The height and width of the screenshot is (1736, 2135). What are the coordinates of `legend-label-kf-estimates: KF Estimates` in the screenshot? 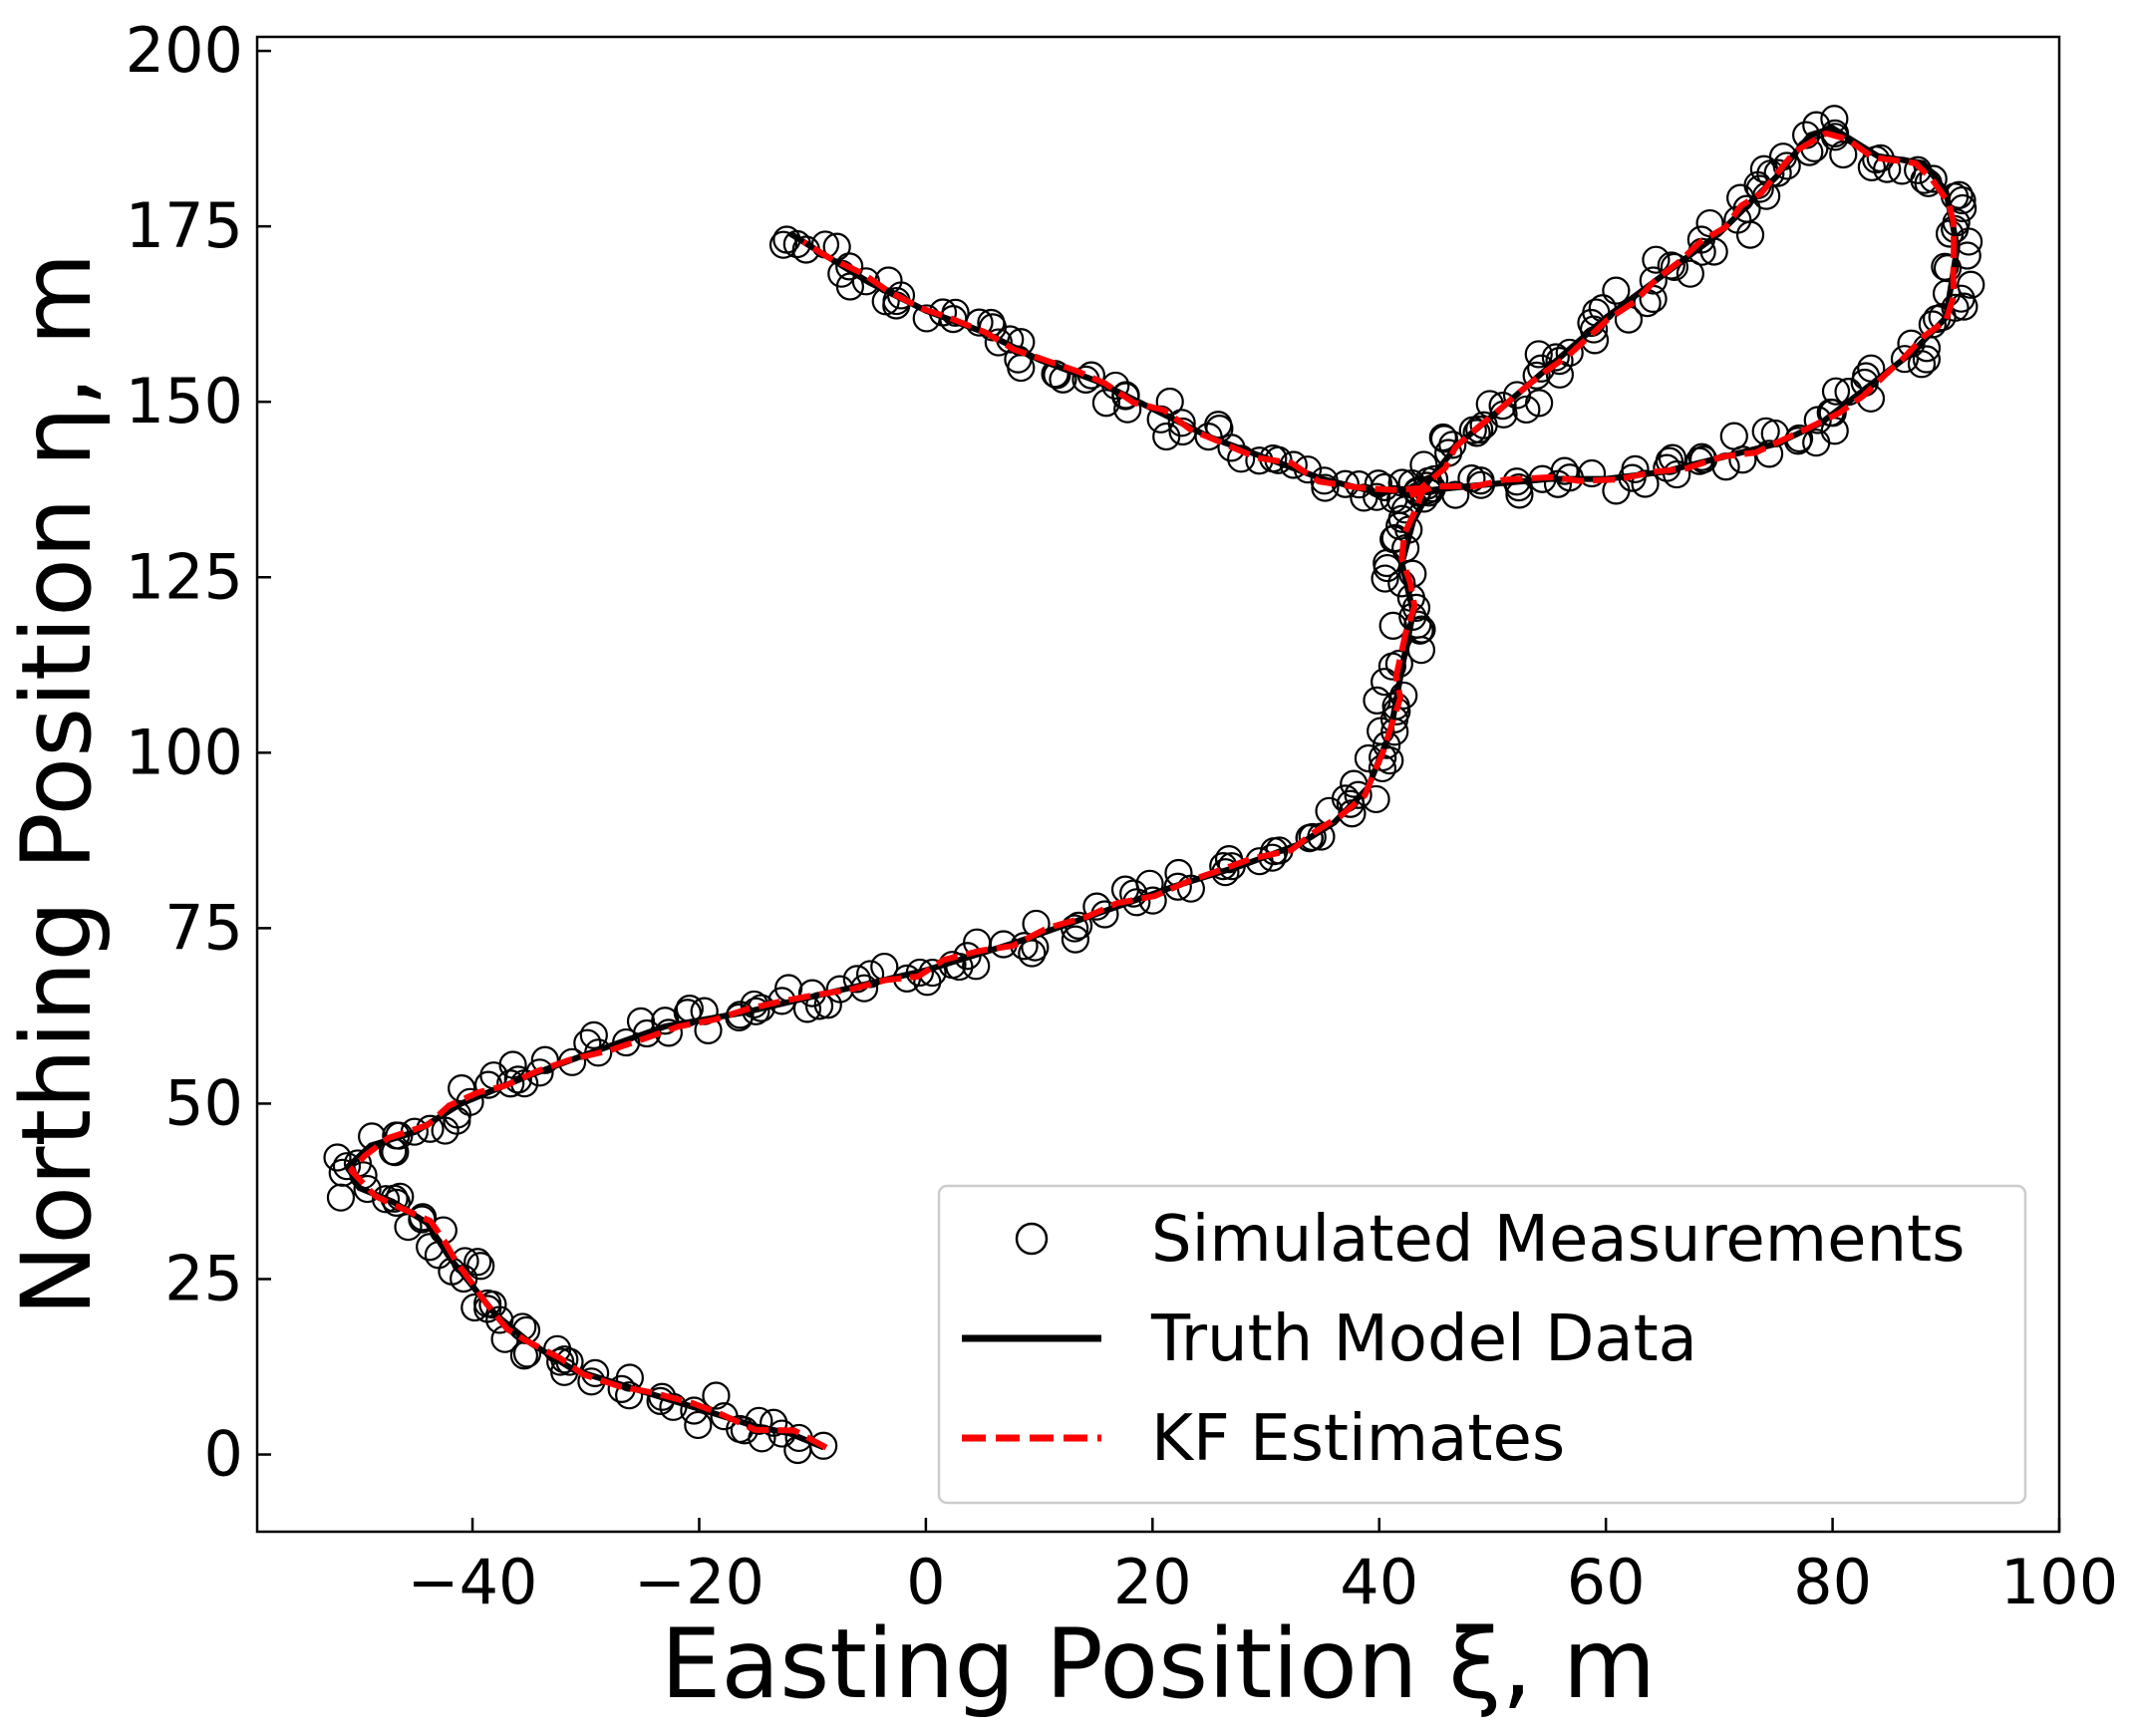 It's located at (1358, 1439).